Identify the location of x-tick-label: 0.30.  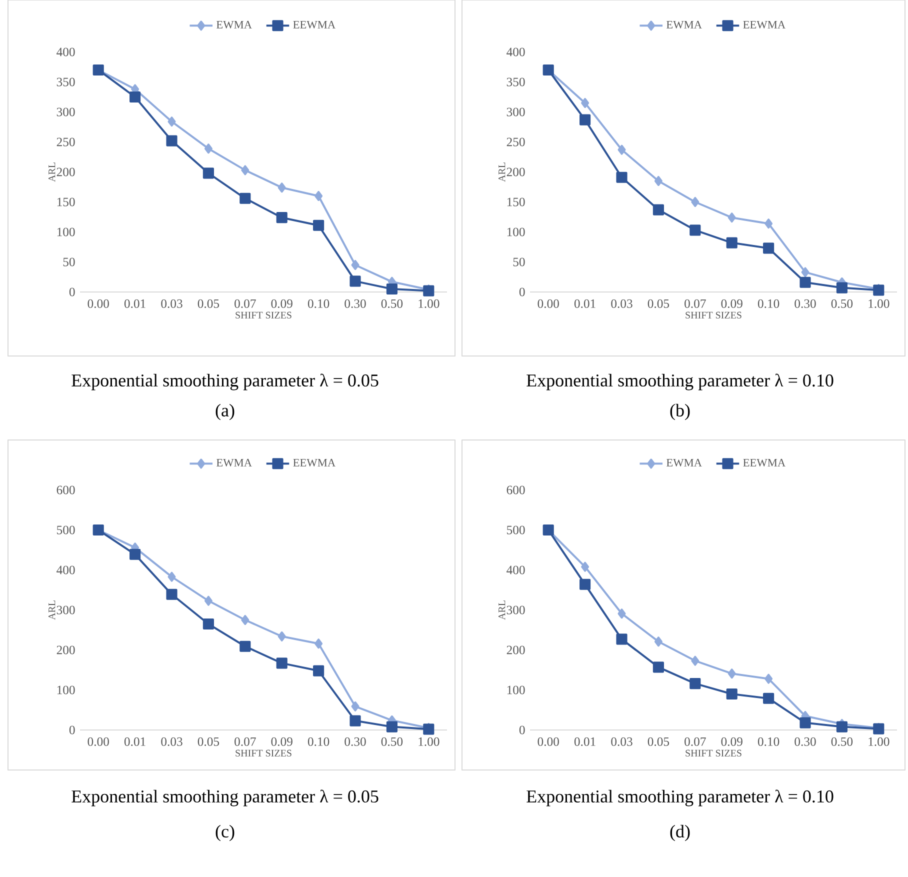
(805, 303).